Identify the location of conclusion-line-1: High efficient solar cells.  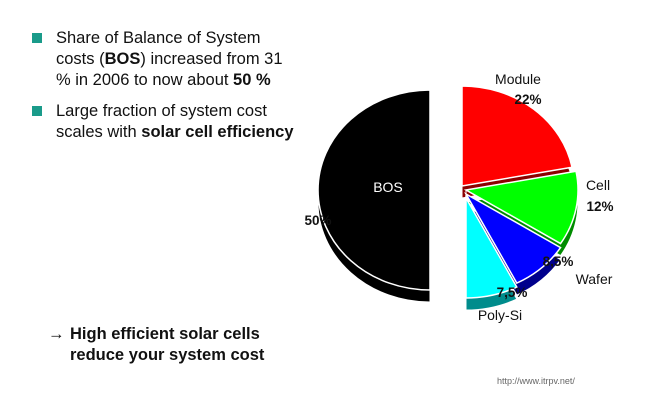
(165, 334).